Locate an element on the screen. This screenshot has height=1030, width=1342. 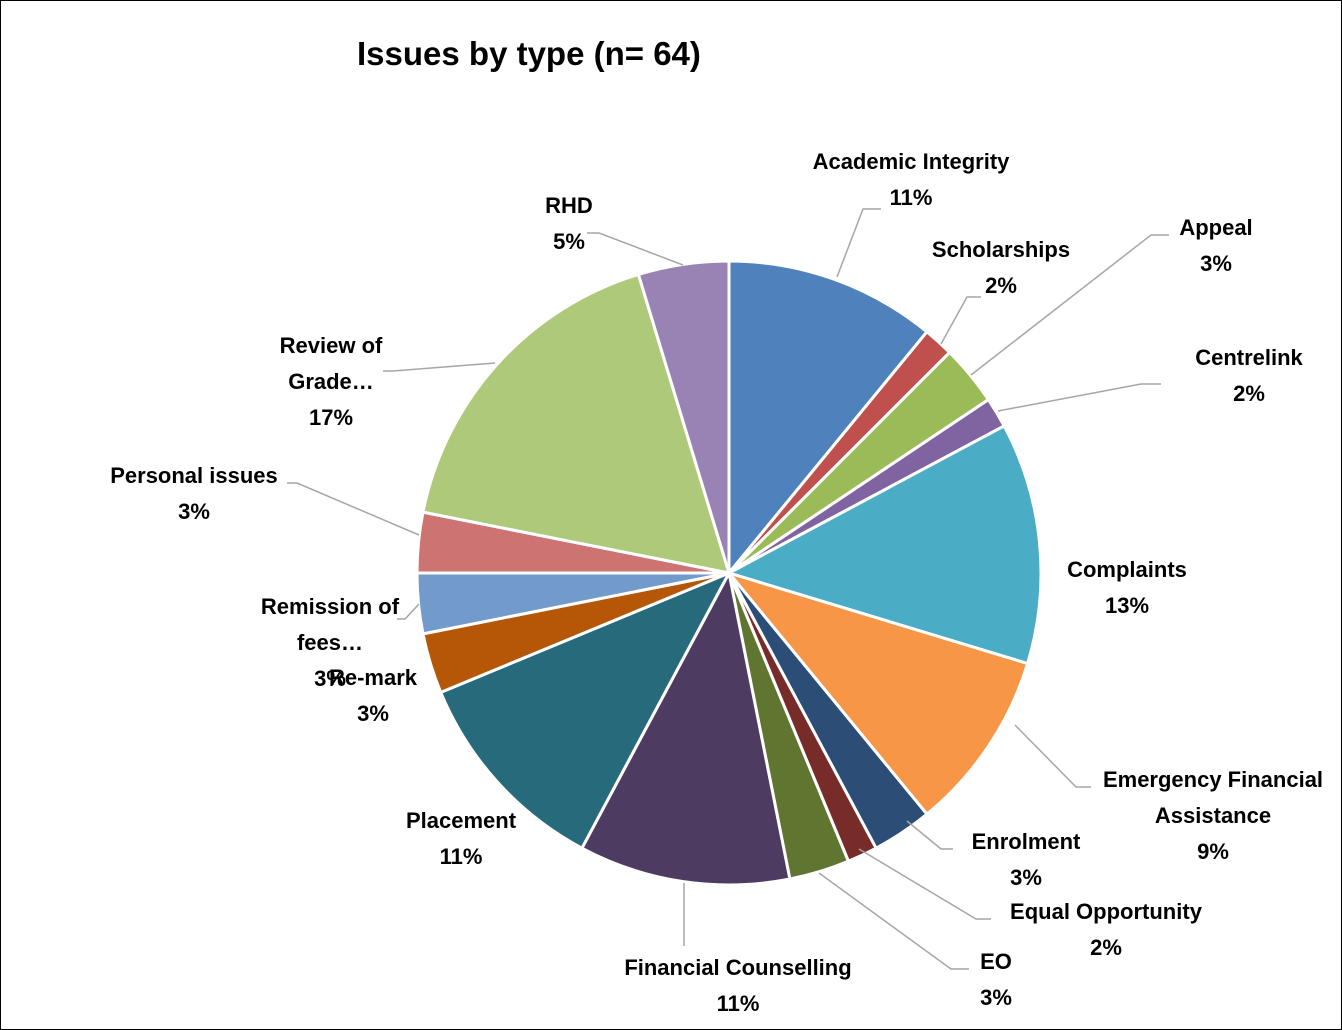
leader-line-centrelink is located at coordinates (1079, 397).